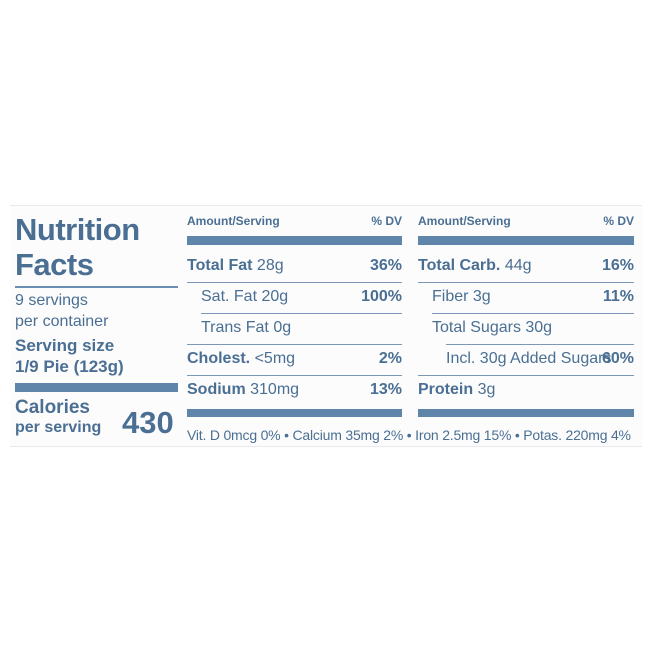 This screenshot has width=650, height=650. What do you see at coordinates (58, 427) in the screenshot?
I see `calories-subtitle: per serving` at bounding box center [58, 427].